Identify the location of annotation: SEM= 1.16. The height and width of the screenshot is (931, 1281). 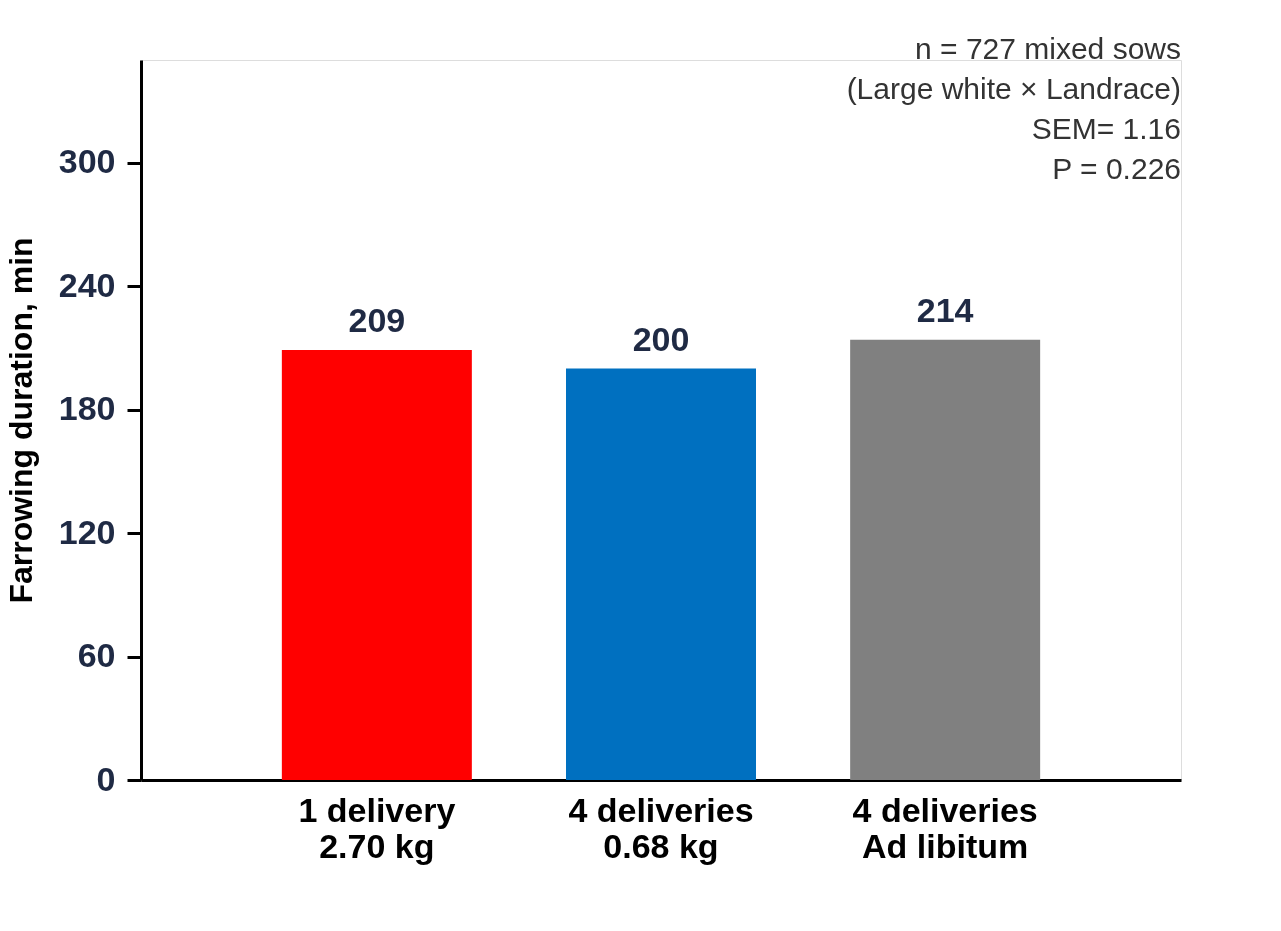
(1106, 128).